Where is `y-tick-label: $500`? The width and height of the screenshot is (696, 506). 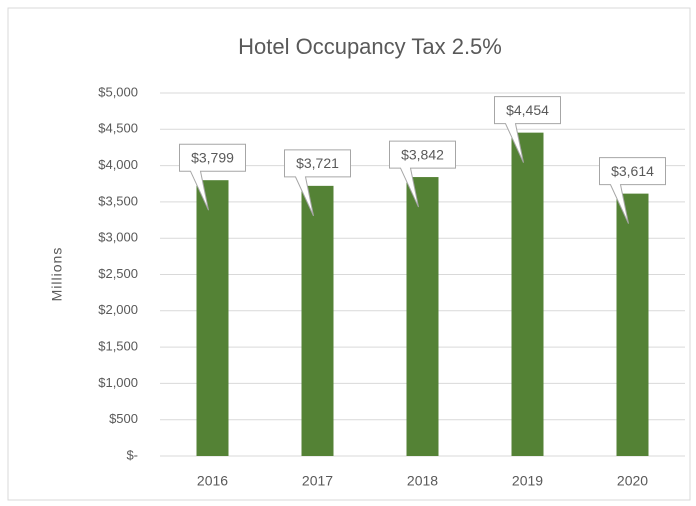
y-tick-label: $500 is located at coordinates (123, 418).